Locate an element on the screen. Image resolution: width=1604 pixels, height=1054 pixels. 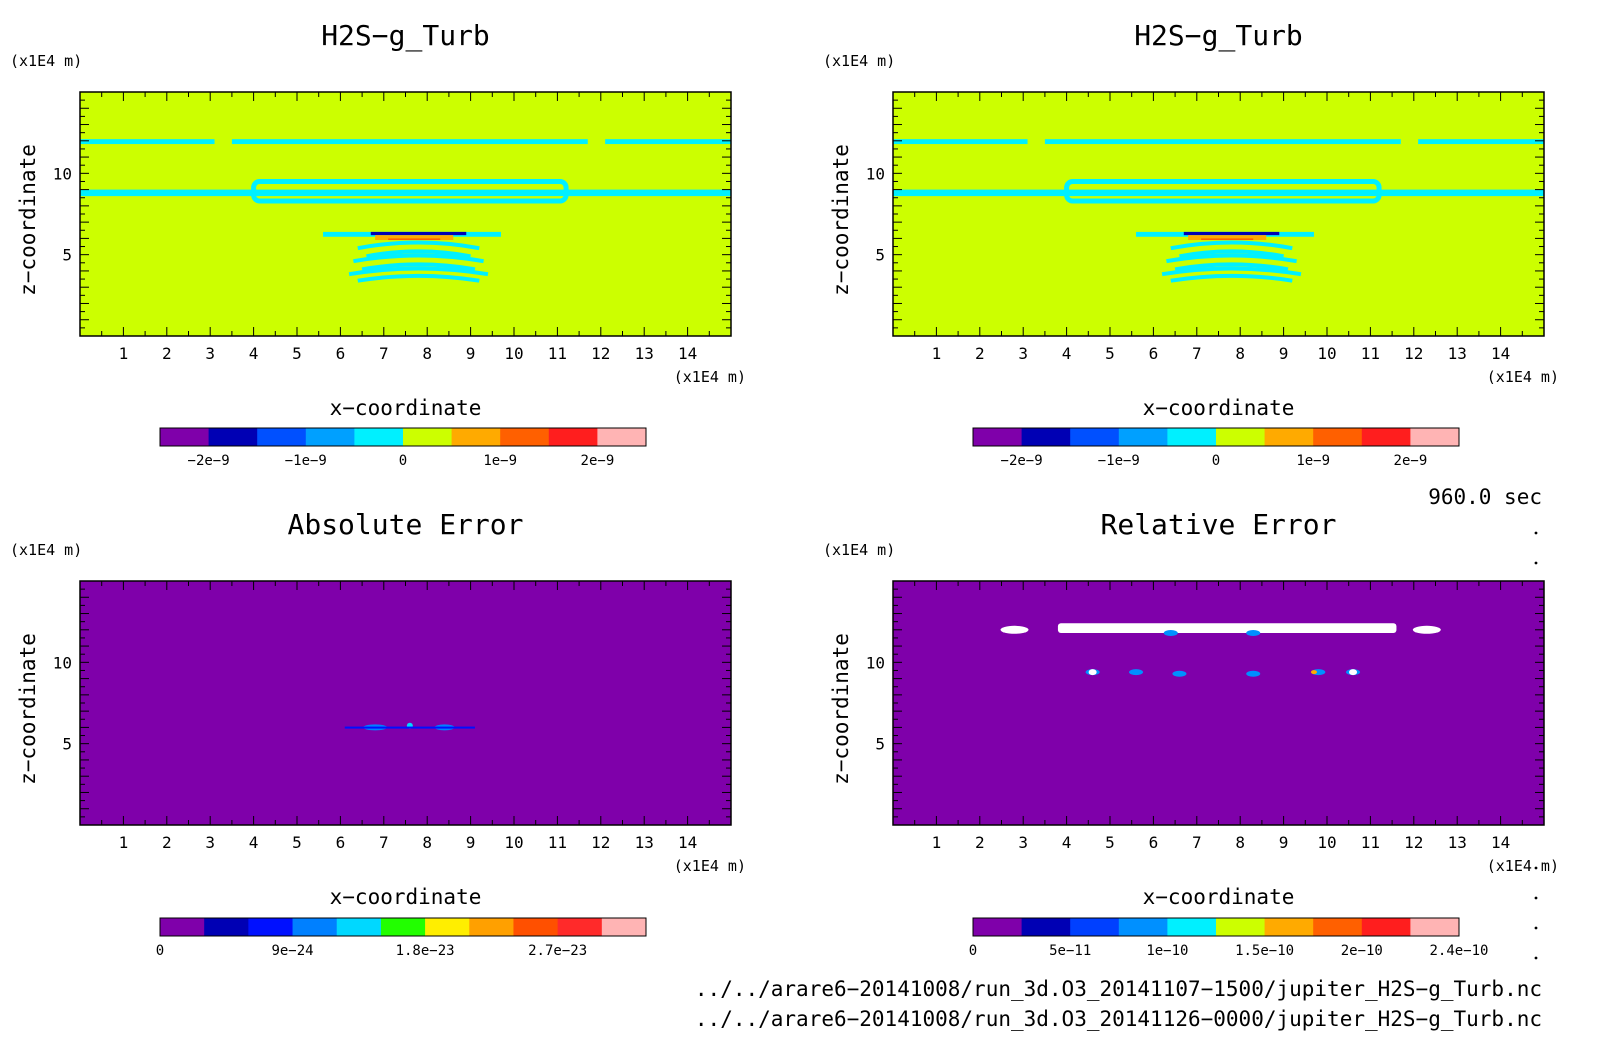
x-tick-label: 4 is located at coordinates (1067, 842).